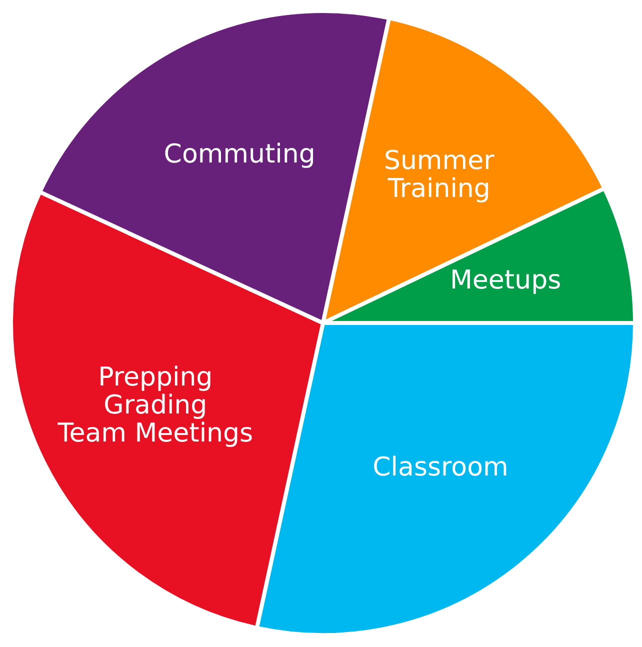  I want to click on slice-label: Summer Training, so click(439, 175).